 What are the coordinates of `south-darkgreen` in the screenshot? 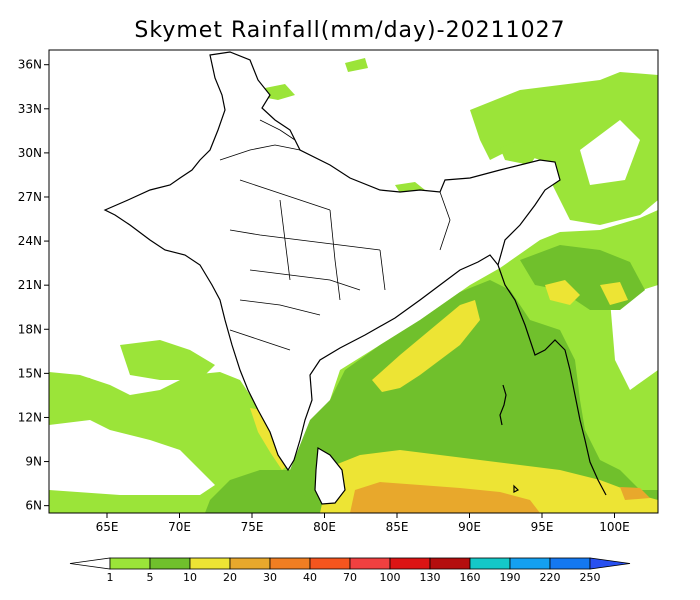 It's located at (262, 491).